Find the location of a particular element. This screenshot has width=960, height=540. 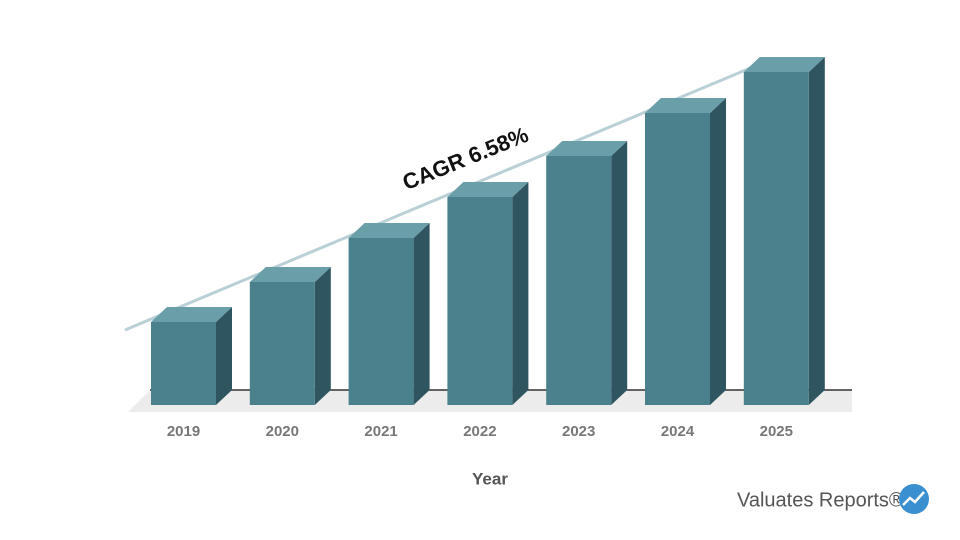

x-tick-label: 2019 is located at coordinates (183, 431).